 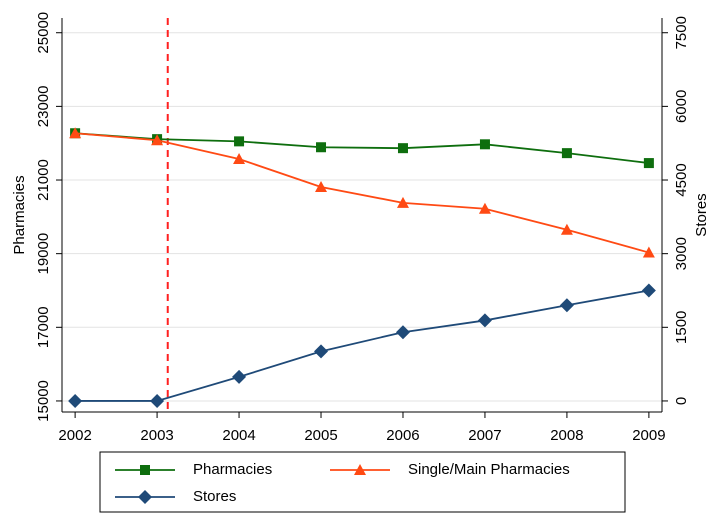 I want to click on y-tick-label: 21000, so click(x=43, y=180).